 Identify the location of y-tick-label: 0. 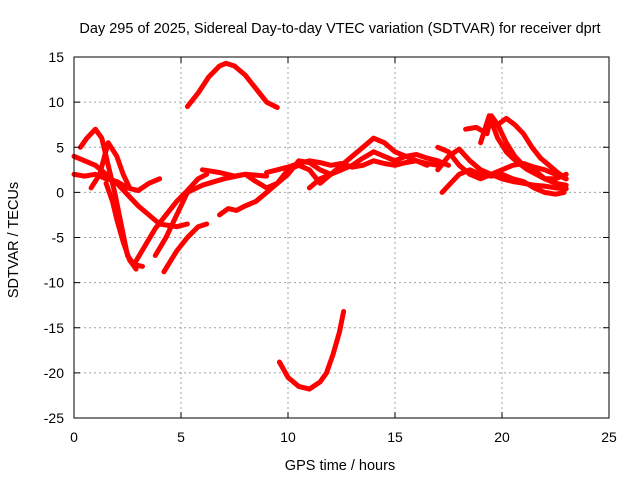
(60, 192).